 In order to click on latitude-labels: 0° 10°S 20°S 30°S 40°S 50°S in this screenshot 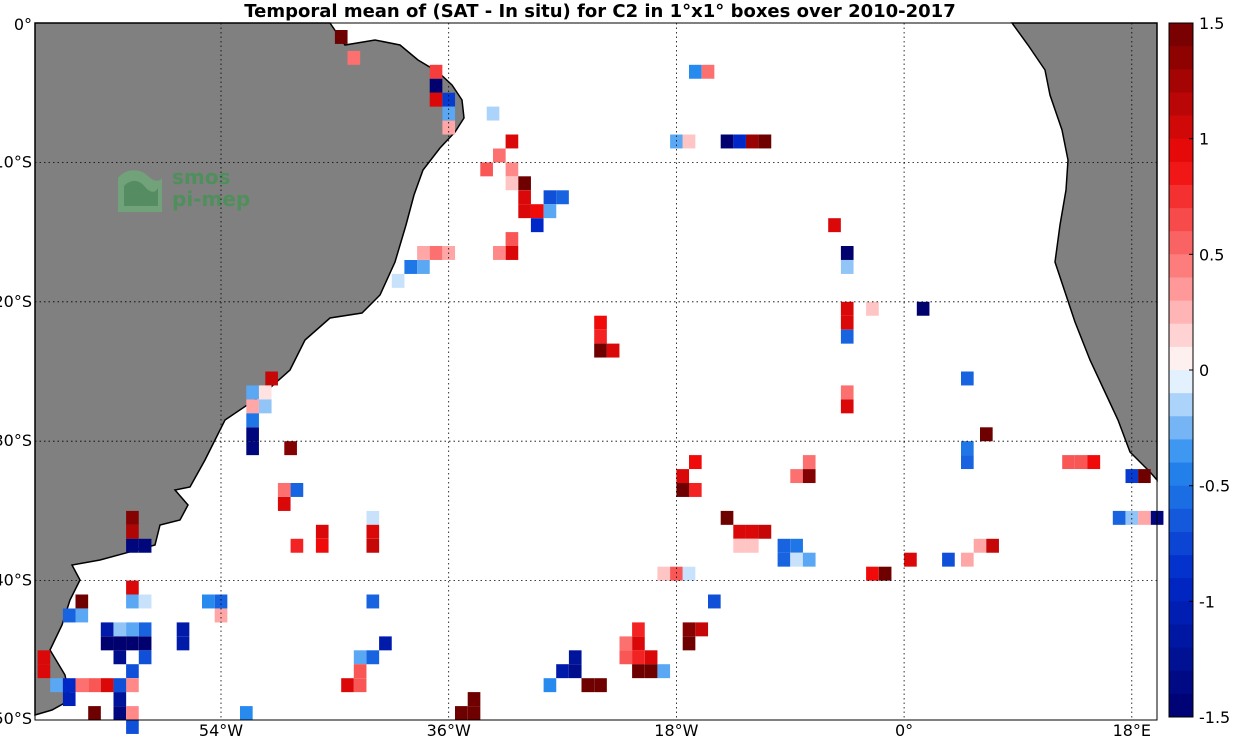, I will do `click(16, 371)`.